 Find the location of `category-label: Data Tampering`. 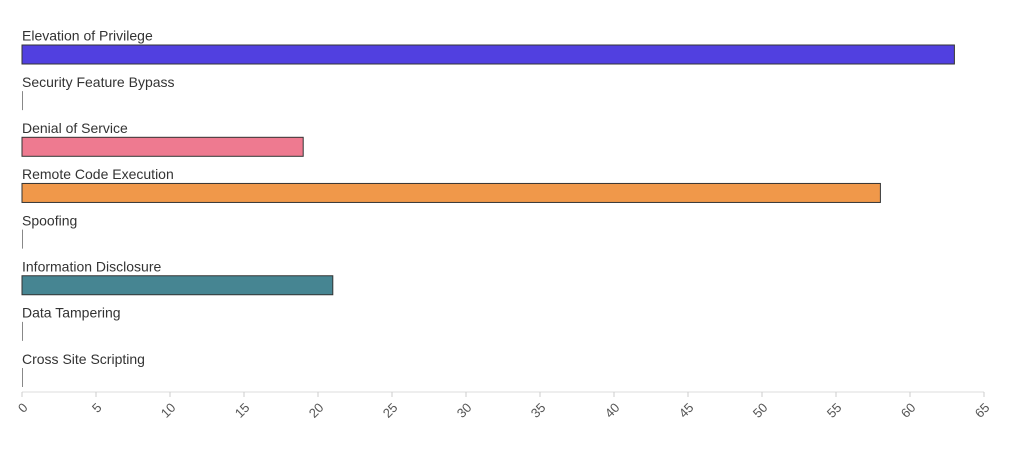

category-label: Data Tampering is located at coordinates (71, 313).